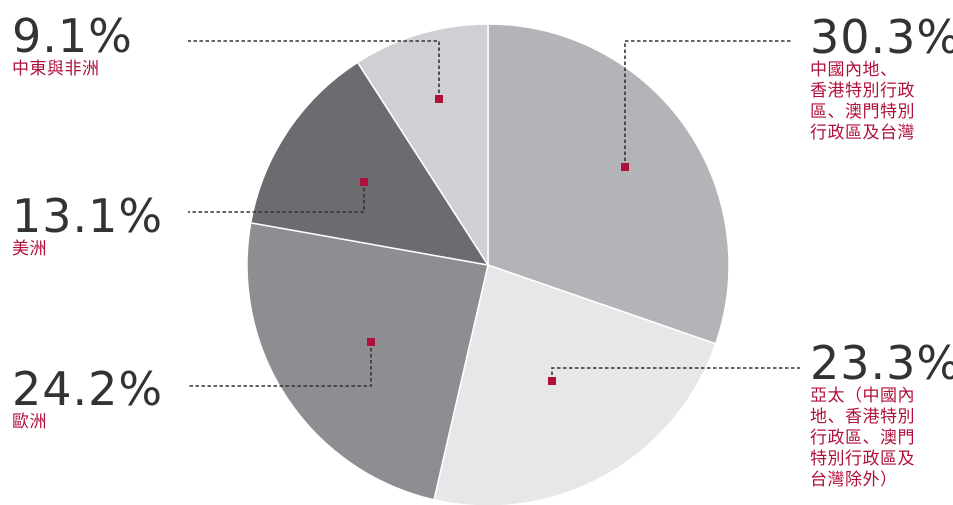 The width and height of the screenshot is (953, 505). What do you see at coordinates (862, 101) in the screenshot?
I see `category-label: 中國內地、 香港特別行政 區、澳門特別 行政區及台灣` at bounding box center [862, 101].